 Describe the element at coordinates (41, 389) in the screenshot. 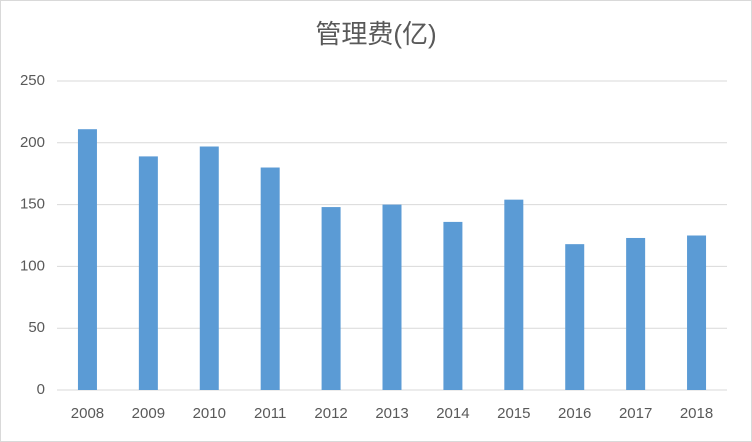

I see `y-tick-label: 0` at that location.